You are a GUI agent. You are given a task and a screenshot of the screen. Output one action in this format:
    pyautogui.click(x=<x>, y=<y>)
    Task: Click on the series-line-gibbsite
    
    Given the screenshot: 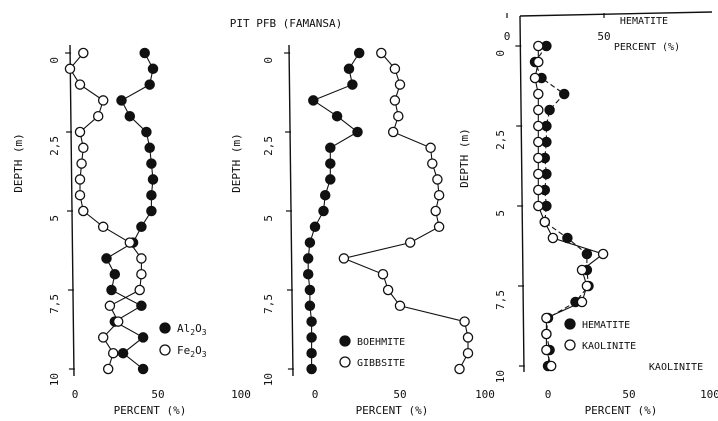 What is the action you would take?
    pyautogui.click(x=405, y=211)
    